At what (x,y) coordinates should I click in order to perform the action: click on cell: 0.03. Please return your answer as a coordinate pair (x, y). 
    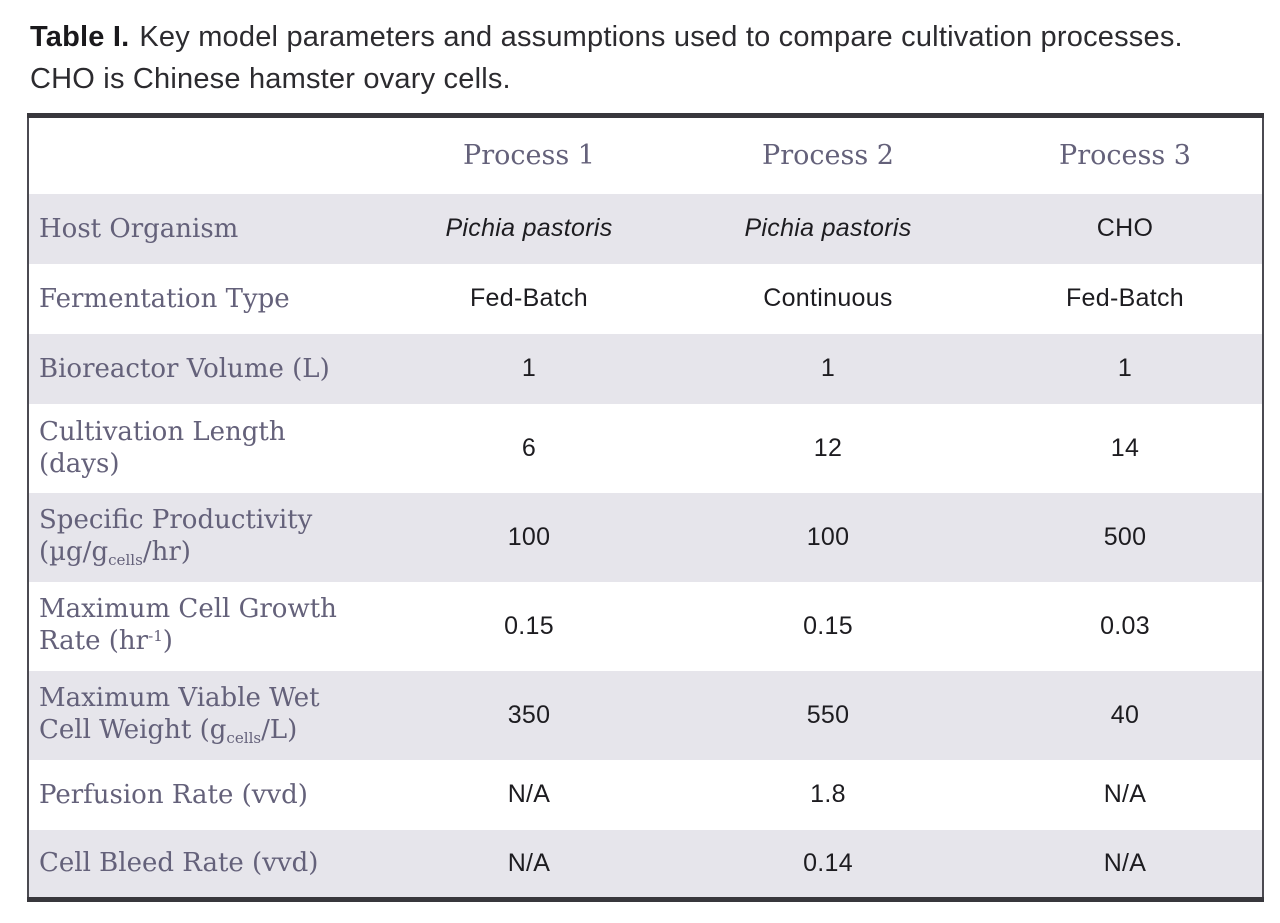
    Looking at the image, I should click on (1125, 625).